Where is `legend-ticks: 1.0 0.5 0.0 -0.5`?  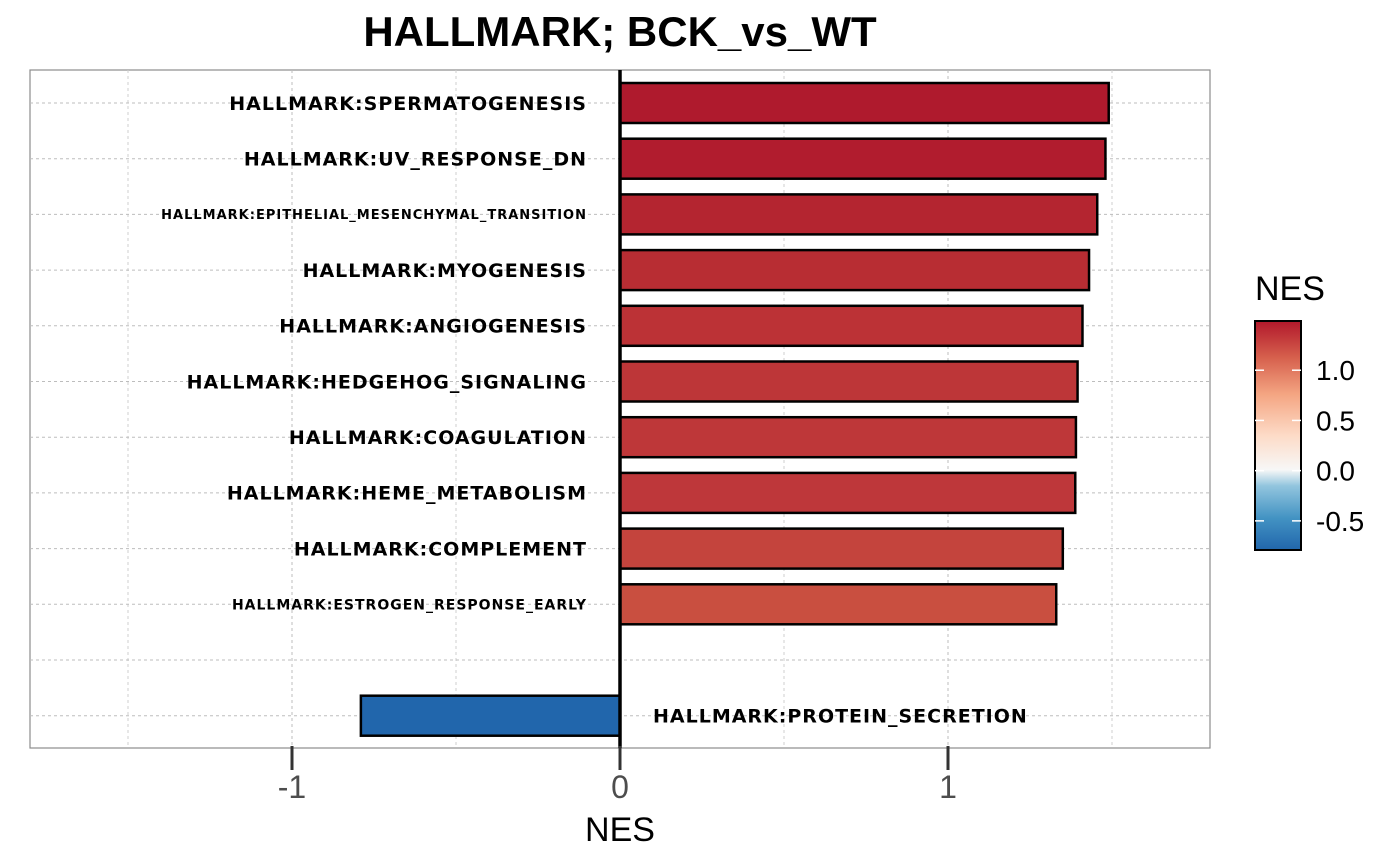
legend-ticks: 1.0 0.5 0.0 -0.5 is located at coordinates (1309, 446).